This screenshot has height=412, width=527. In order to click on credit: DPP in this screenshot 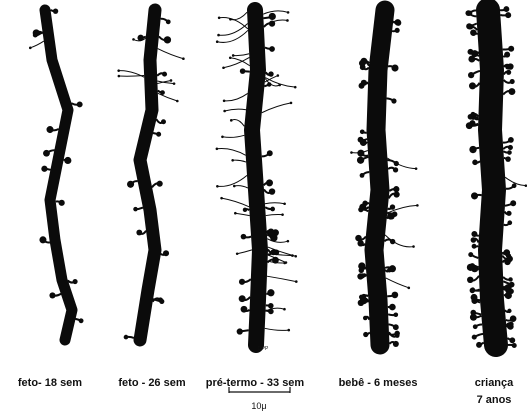, I will do `click(263, 349)`.